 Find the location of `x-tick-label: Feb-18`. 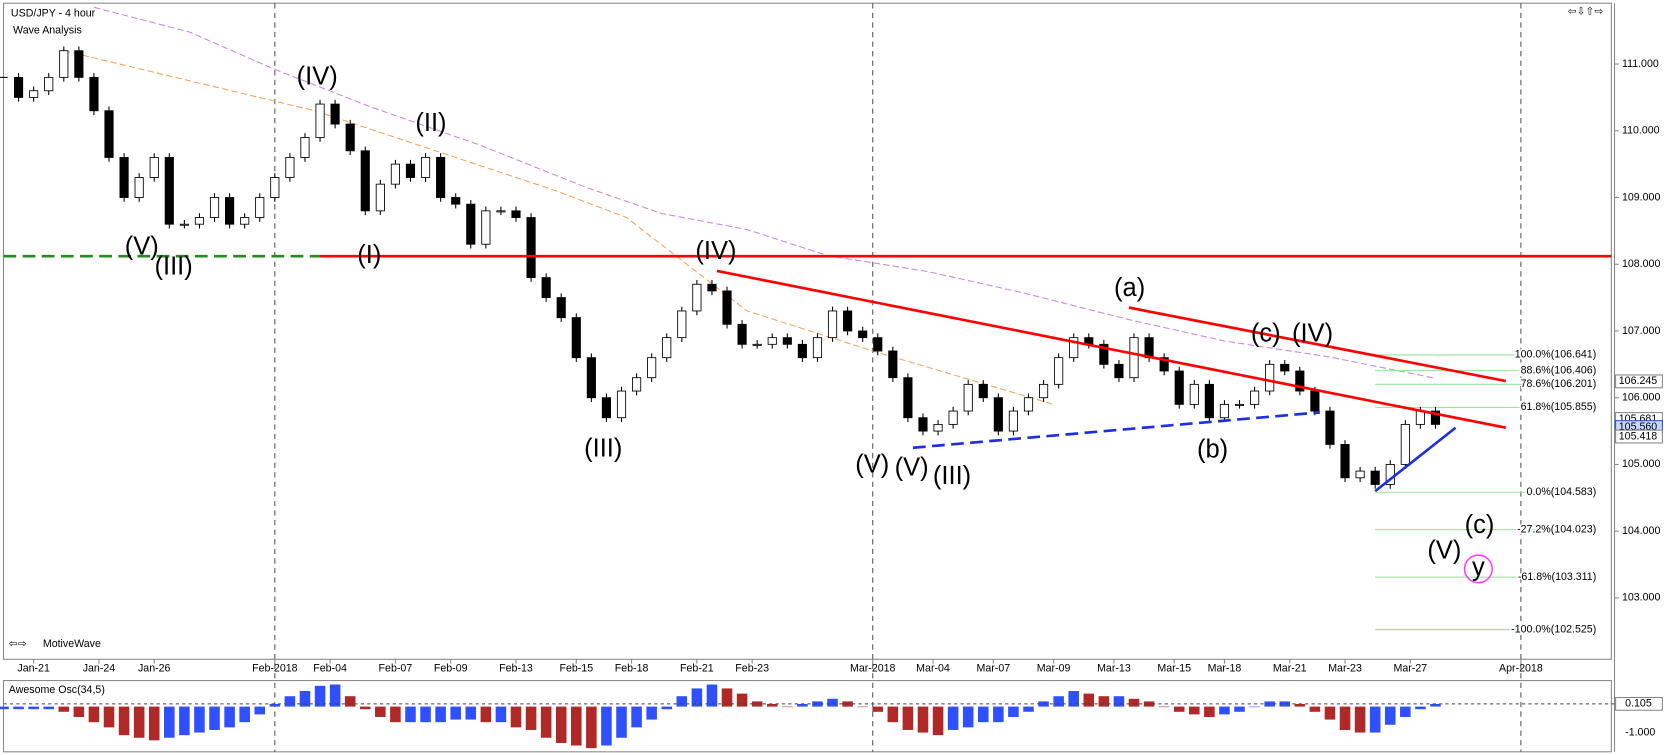

x-tick-label: Feb-18 is located at coordinates (632, 669).